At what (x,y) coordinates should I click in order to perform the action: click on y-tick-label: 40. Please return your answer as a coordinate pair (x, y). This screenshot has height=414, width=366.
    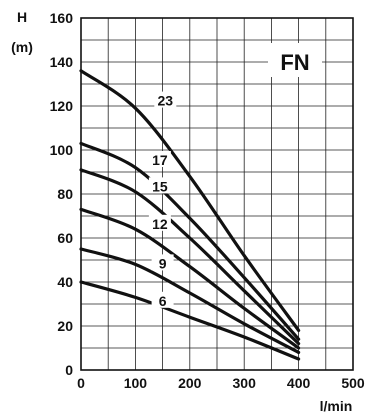
    Looking at the image, I should click on (65, 282).